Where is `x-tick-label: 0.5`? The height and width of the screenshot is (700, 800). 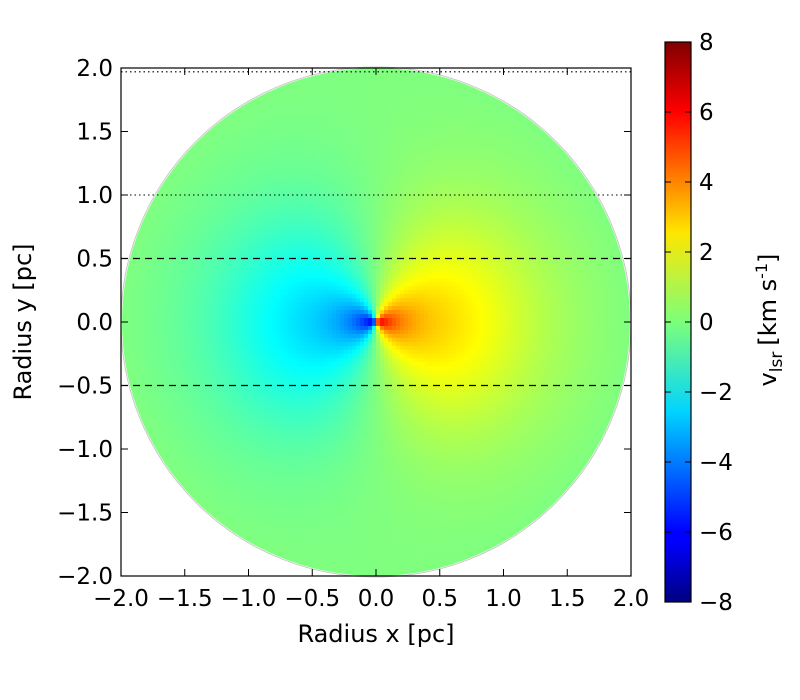 x-tick-label: 0.5 is located at coordinates (439, 599).